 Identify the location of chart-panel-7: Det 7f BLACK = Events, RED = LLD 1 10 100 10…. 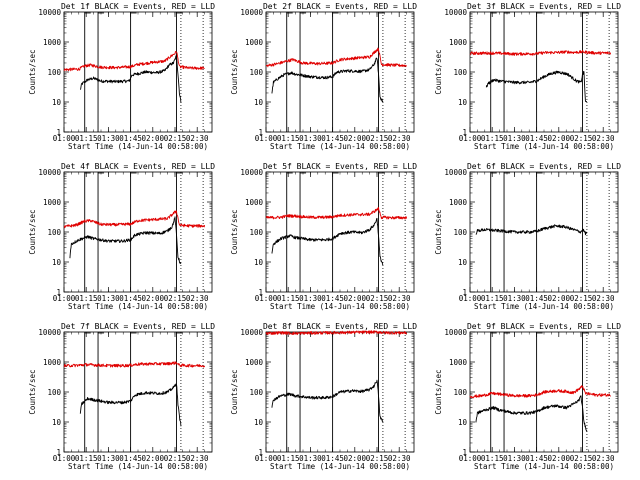
(121, 396).